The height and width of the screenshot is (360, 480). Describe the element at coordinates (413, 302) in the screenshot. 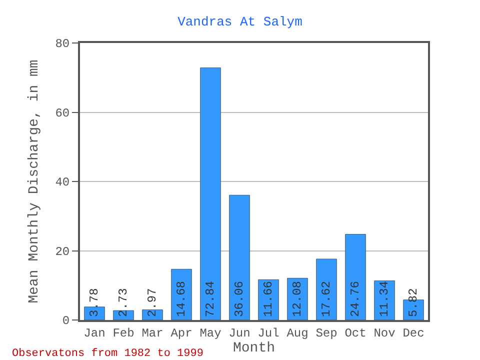

I see `data-label: 5.82` at that location.